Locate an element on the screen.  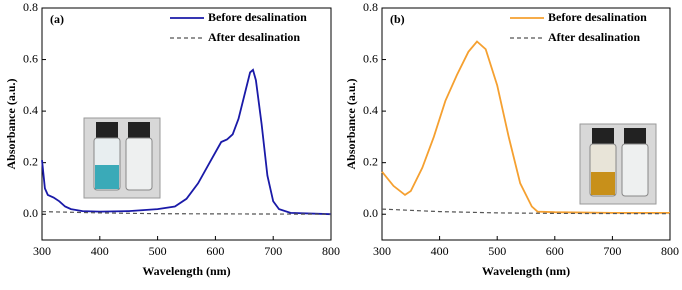
photo-a is located at coordinates (122, 158).